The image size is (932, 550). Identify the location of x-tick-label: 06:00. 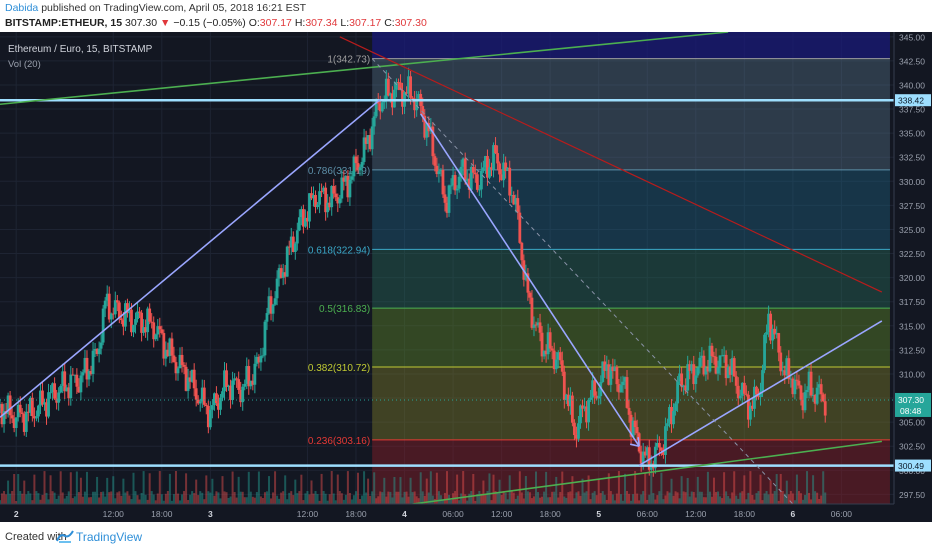
(842, 514).